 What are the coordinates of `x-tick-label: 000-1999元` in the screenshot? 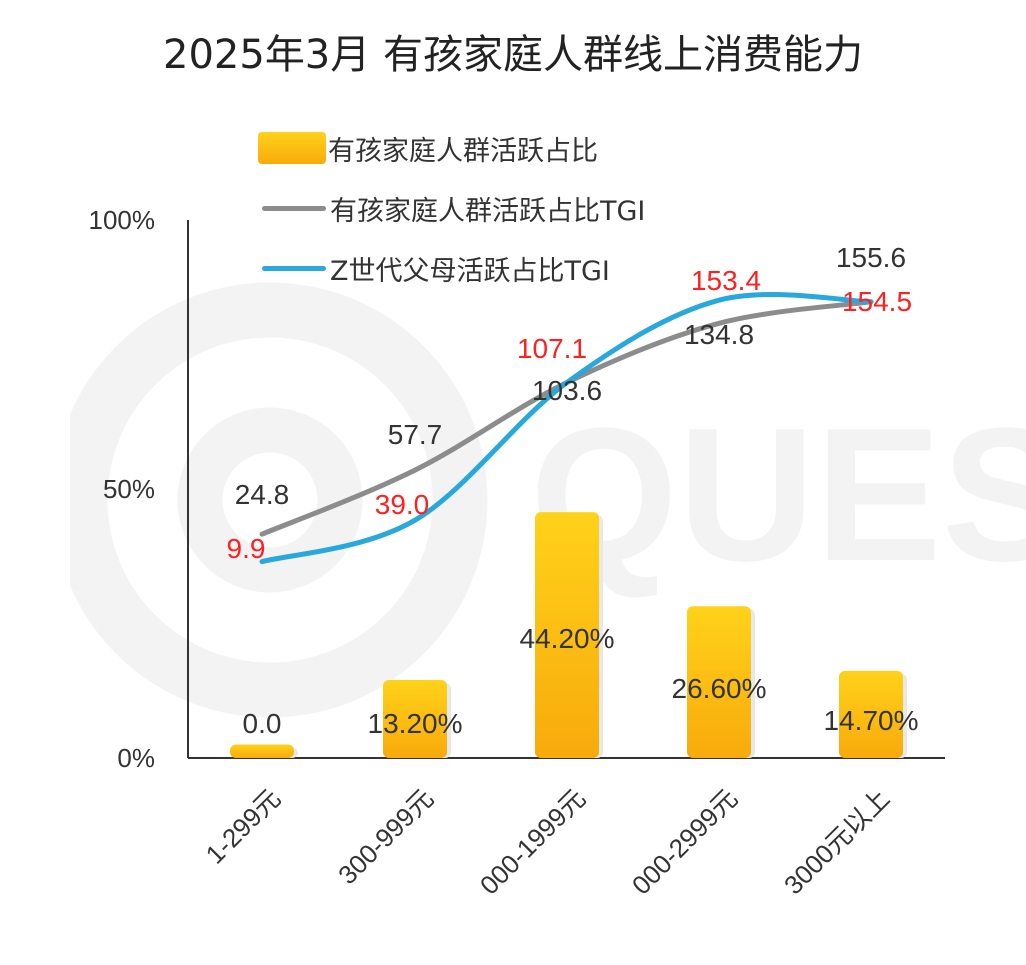 It's located at (532, 841).